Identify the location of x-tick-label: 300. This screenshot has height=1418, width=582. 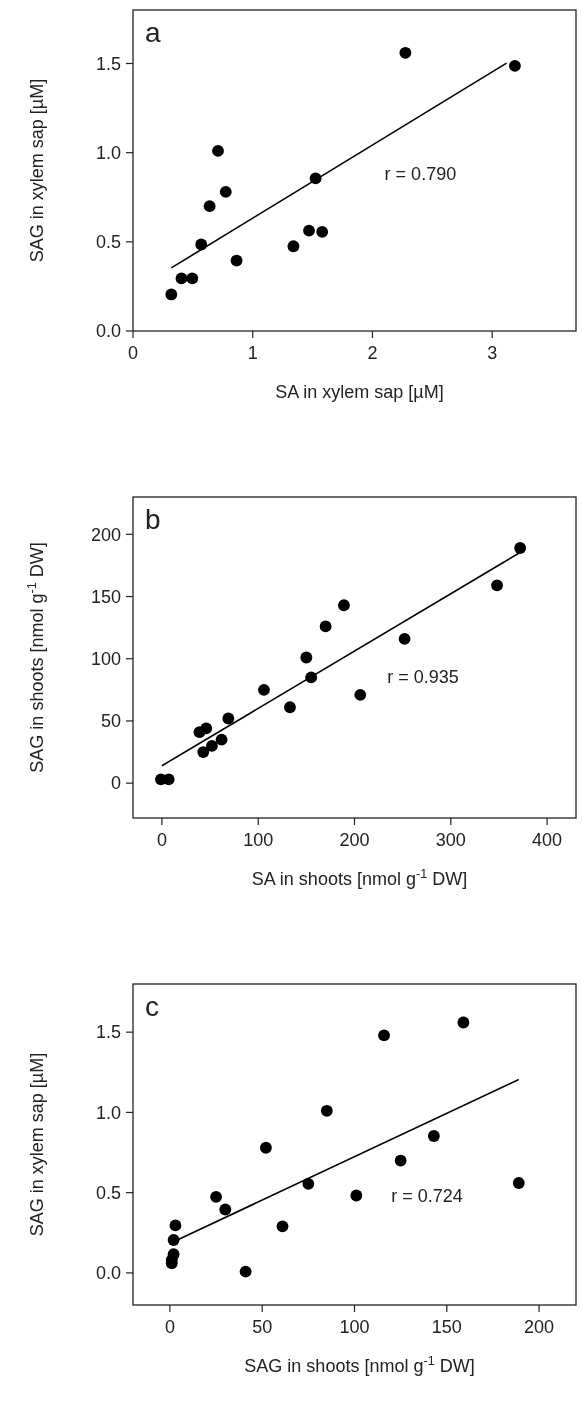
(450, 840).